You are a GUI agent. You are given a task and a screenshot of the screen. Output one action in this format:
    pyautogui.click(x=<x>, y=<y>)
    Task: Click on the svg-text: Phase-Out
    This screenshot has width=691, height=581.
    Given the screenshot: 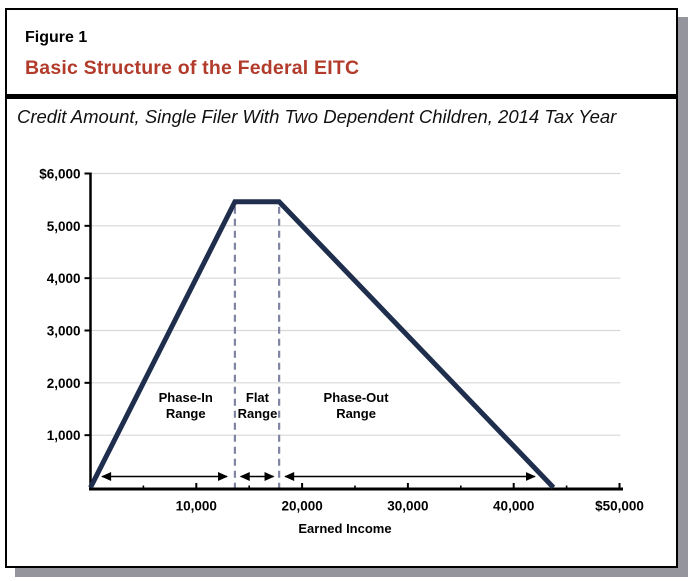 What is the action you would take?
    pyautogui.click(x=357, y=397)
    